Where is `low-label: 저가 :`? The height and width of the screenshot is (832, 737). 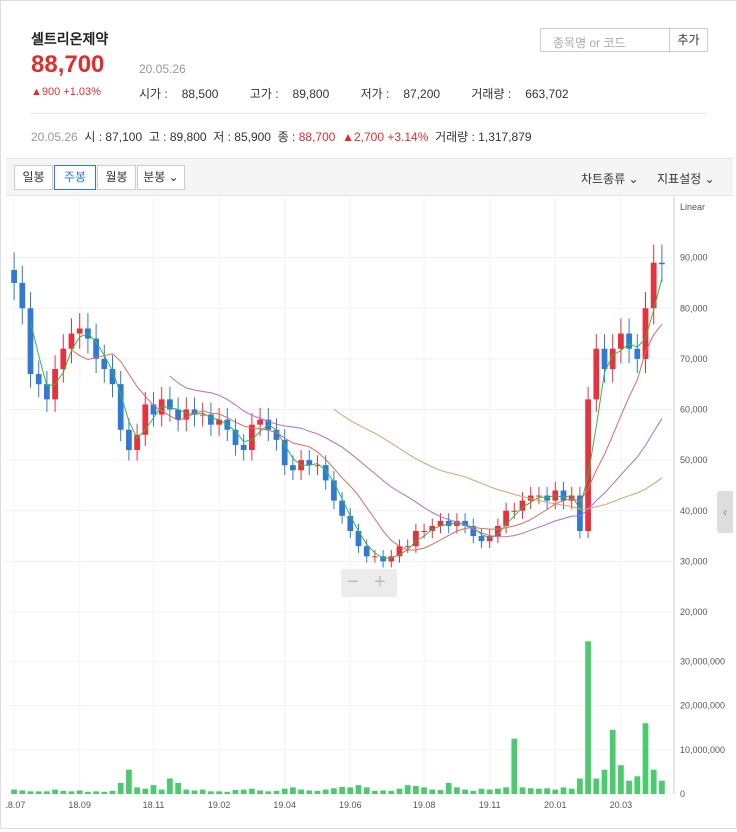 low-label: 저가 : is located at coordinates (375, 94).